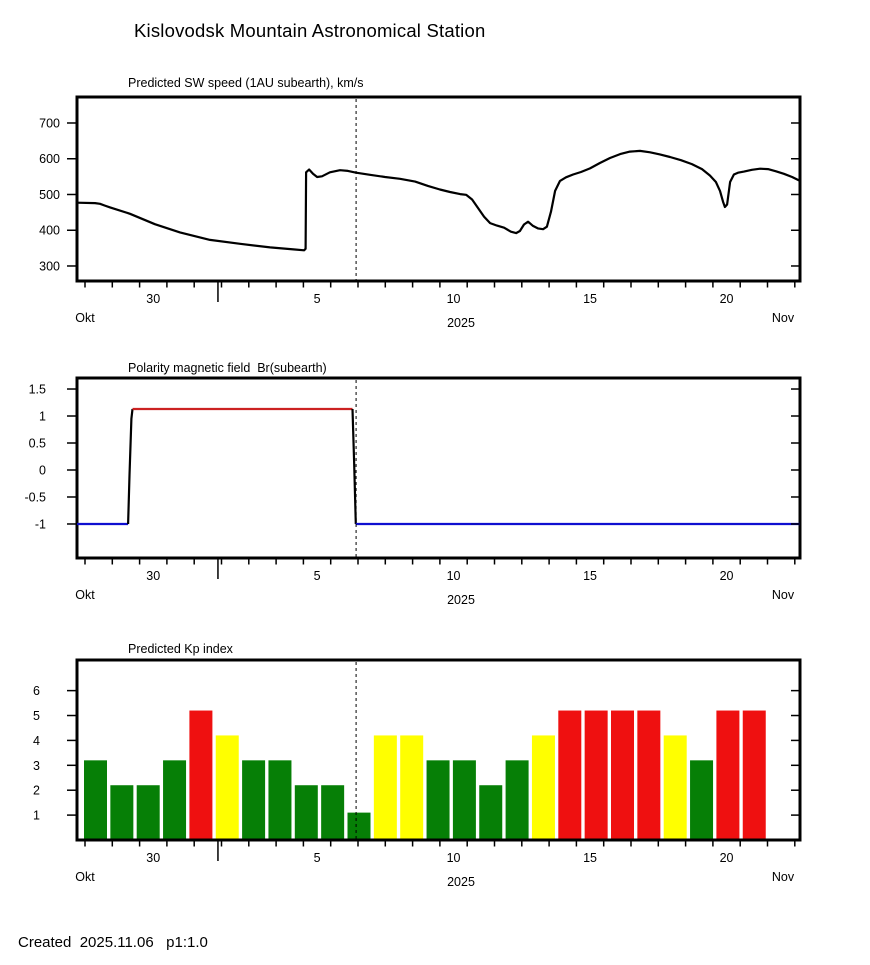 The width and height of the screenshot is (870, 965). Describe the element at coordinates (36, 791) in the screenshot. I see `y-tick-label: 2` at that location.